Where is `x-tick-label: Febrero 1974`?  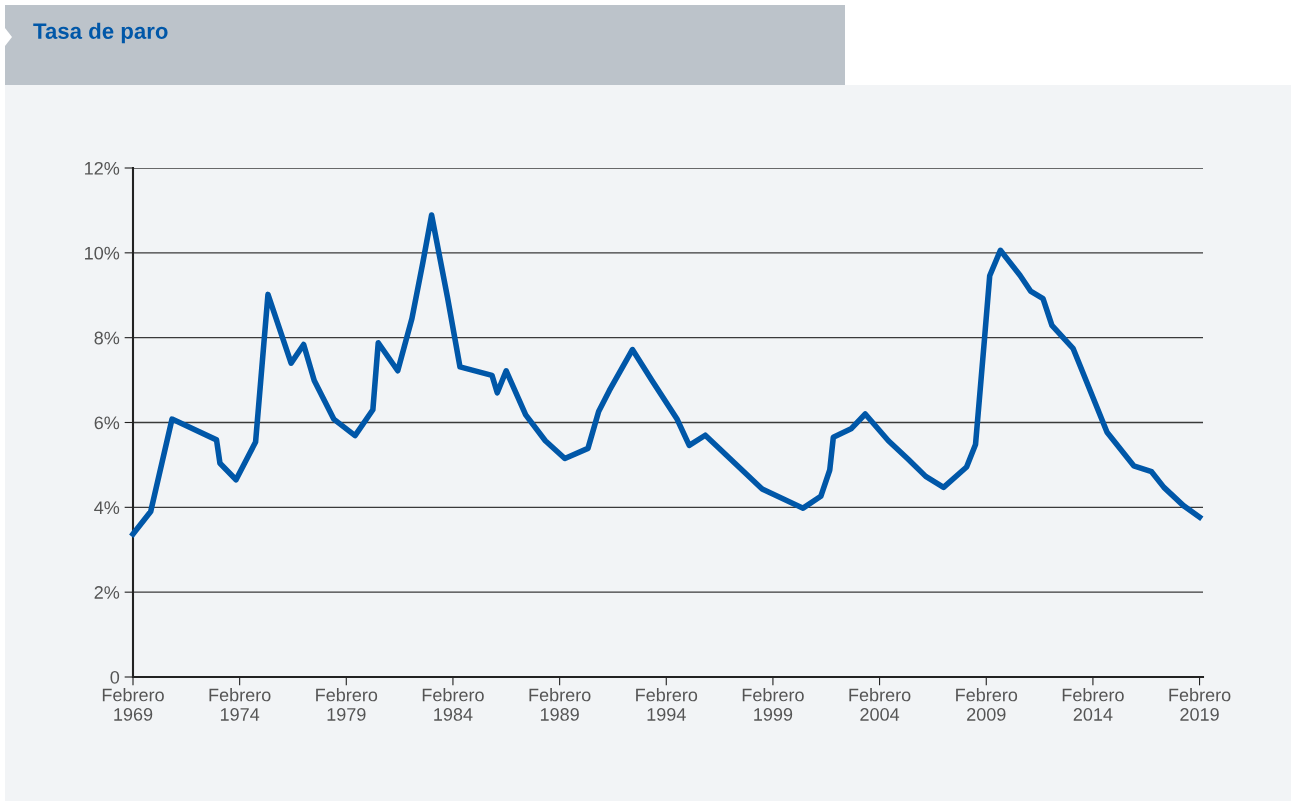 x-tick-label: Febrero 1974 is located at coordinates (240, 704).